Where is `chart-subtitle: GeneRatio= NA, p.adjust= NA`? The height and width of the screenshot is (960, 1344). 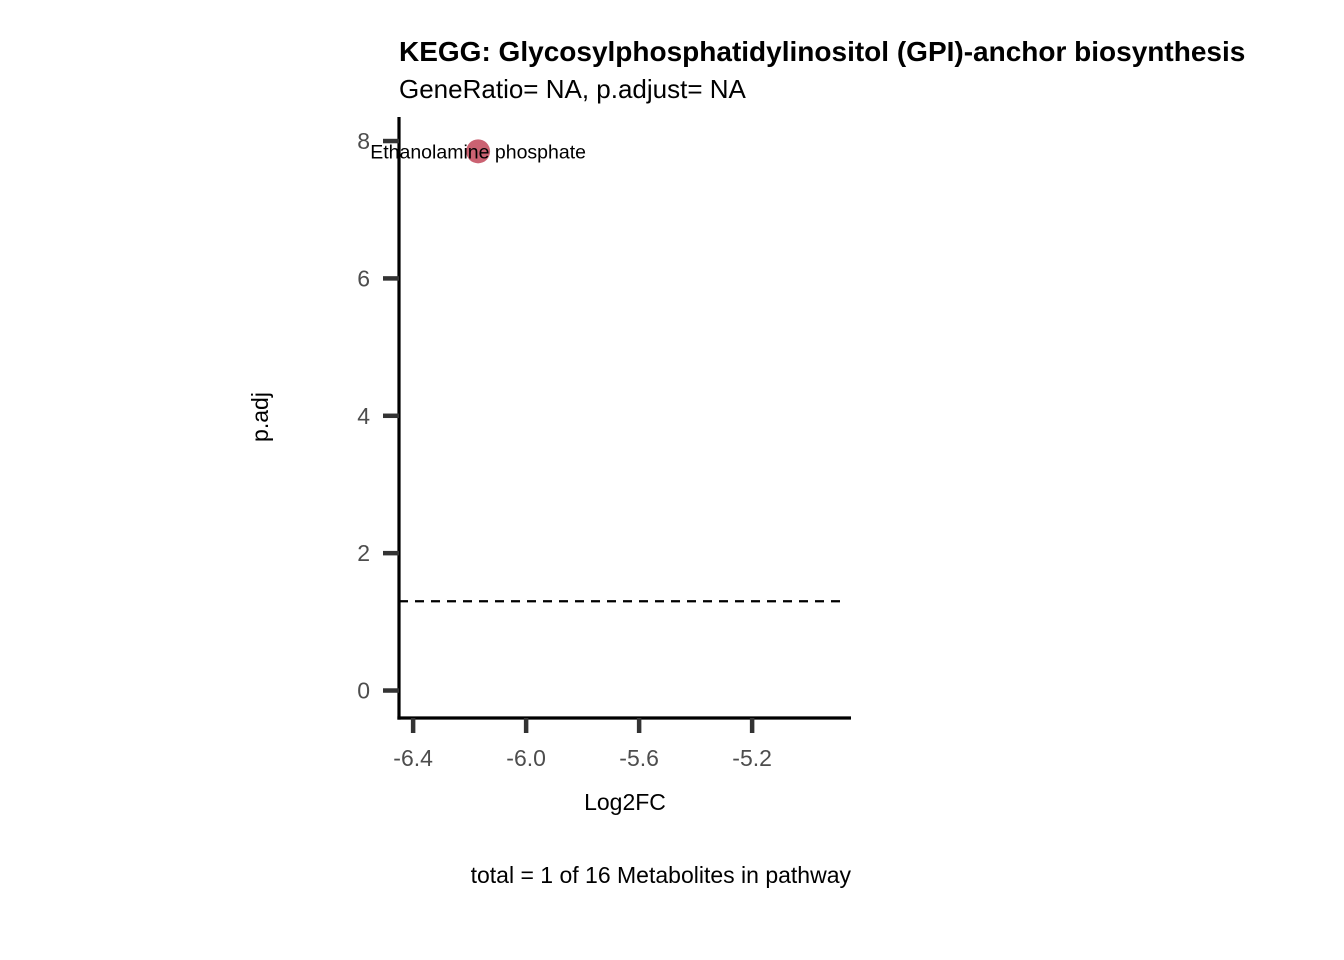 chart-subtitle: GeneRatio= NA, p.adjust= NA is located at coordinates (573, 89).